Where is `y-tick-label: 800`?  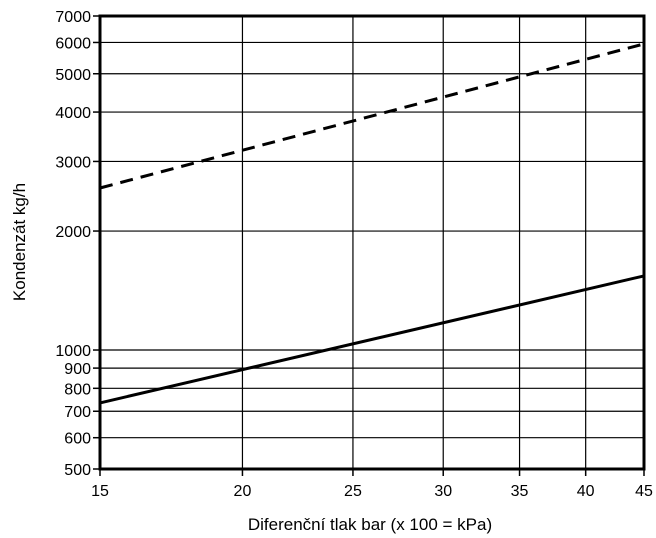 y-tick-label: 800 is located at coordinates (77, 389).